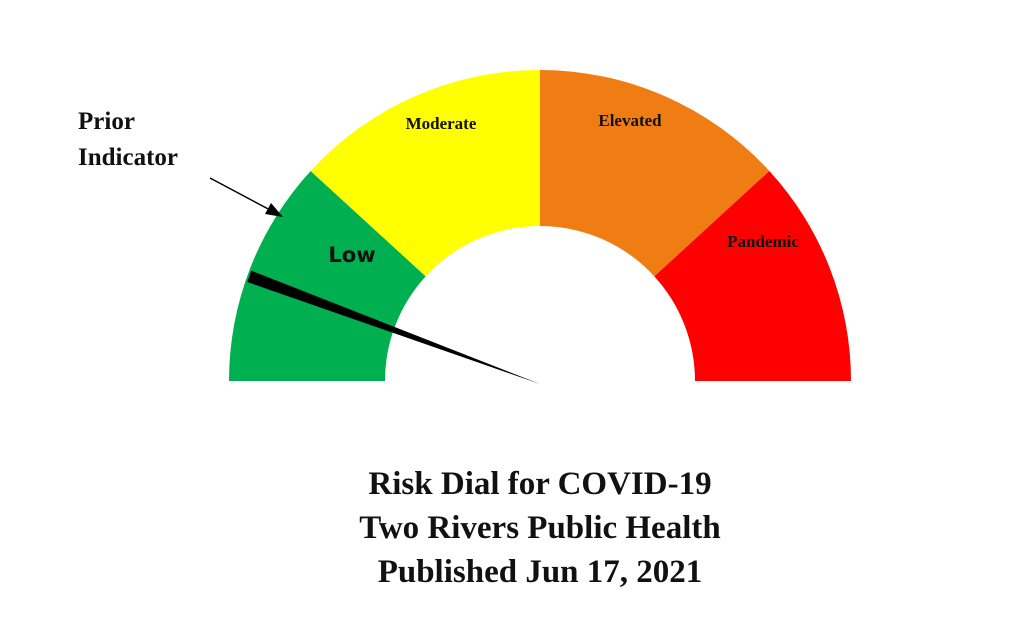 This screenshot has width=1024, height=627. Describe the element at coordinates (540, 484) in the screenshot. I see `title-line-1: Risk Dial for COVID-19` at that location.